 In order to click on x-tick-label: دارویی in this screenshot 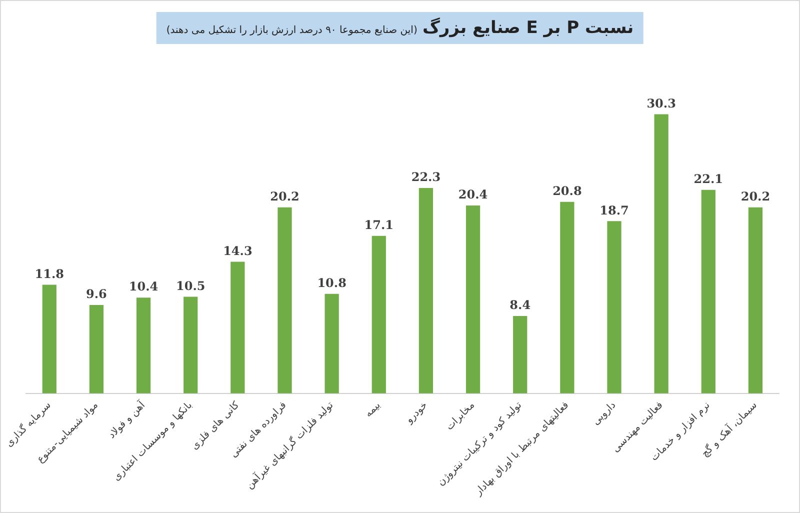, I will do `click(604, 414)`.